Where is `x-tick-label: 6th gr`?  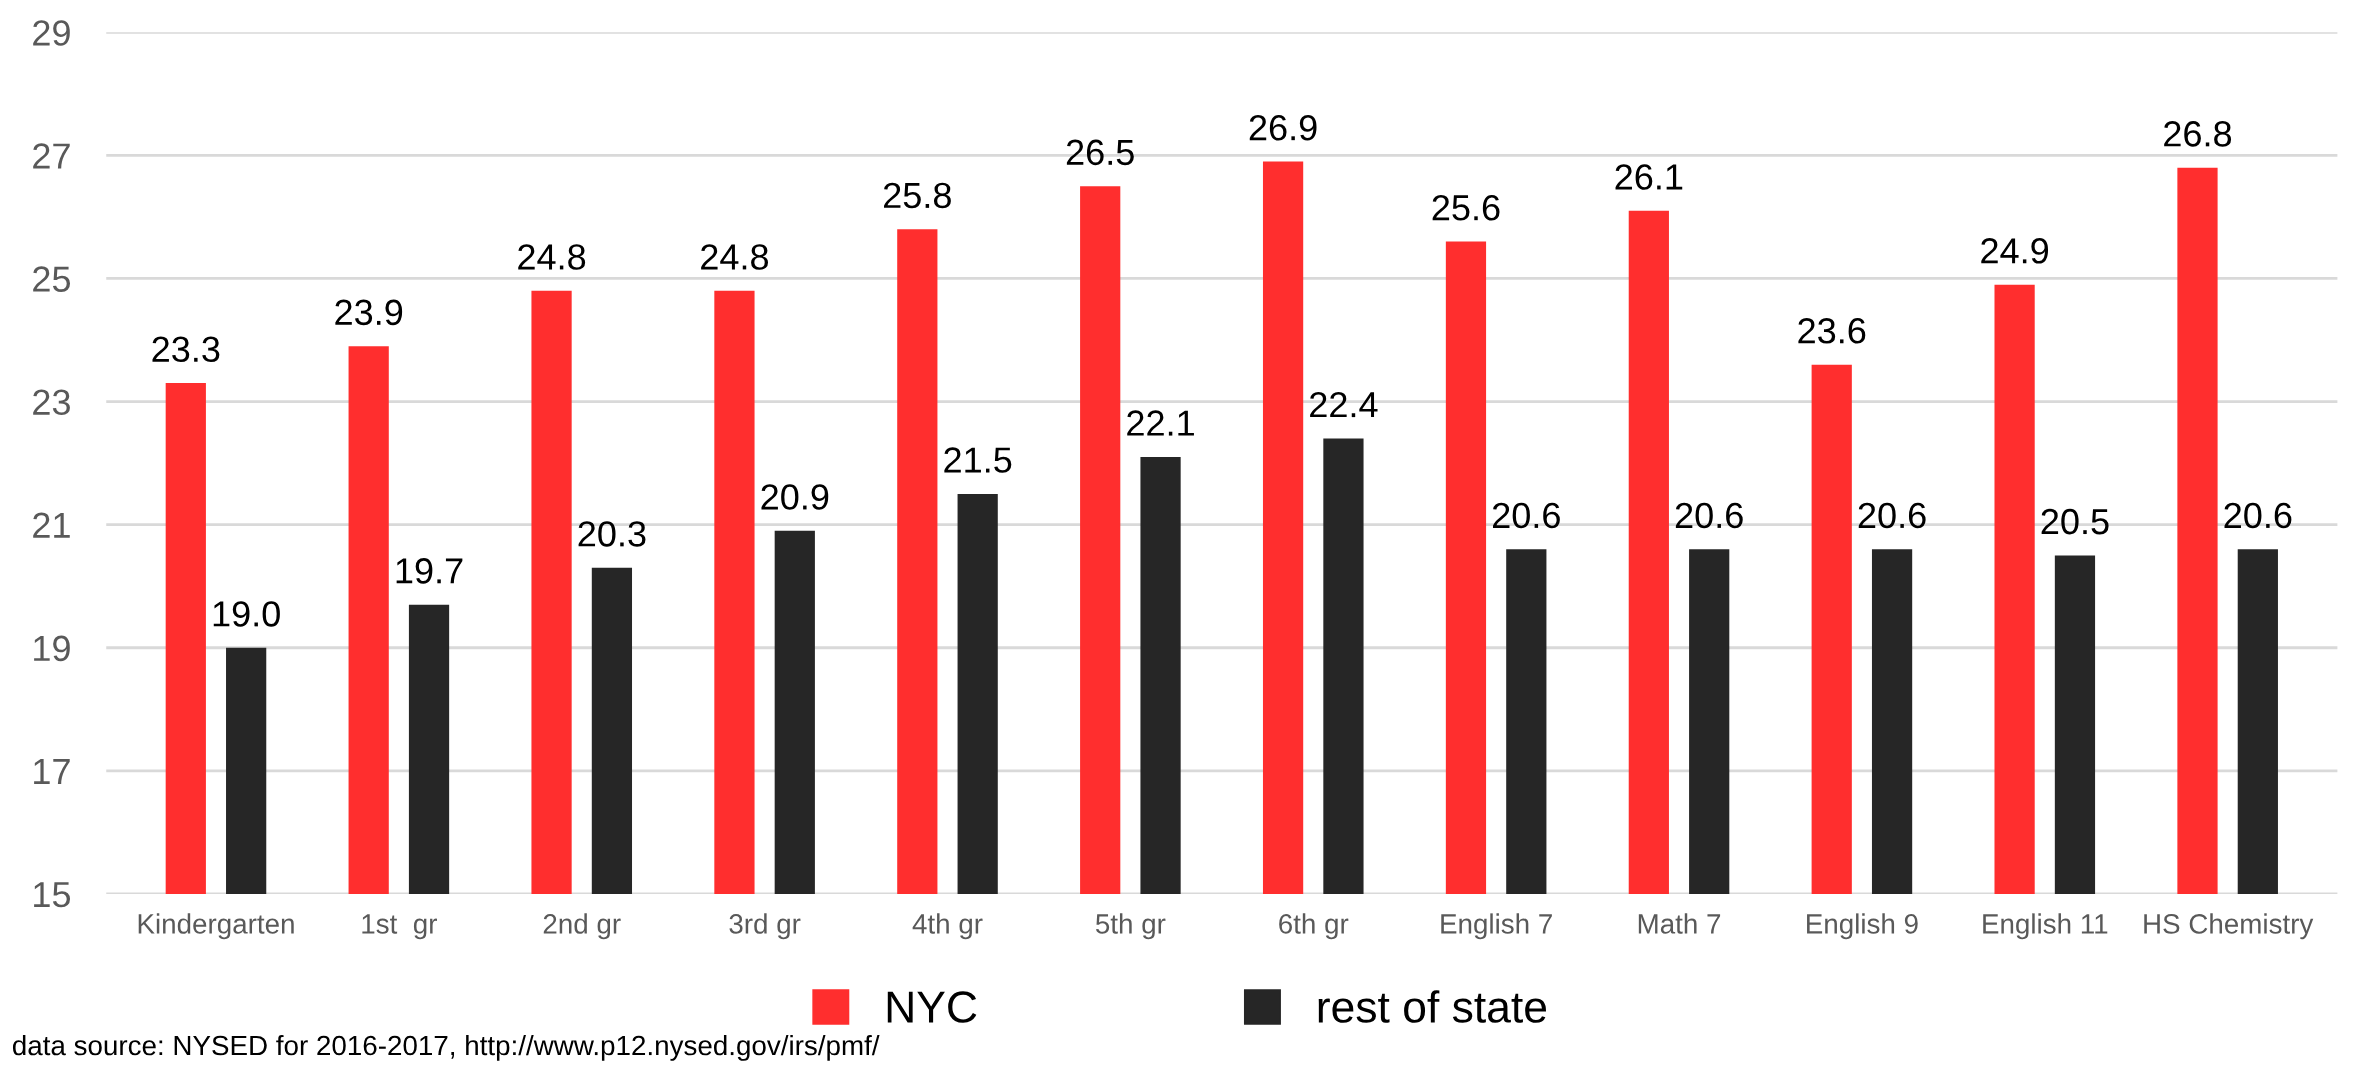
x-tick-label: 6th gr is located at coordinates (1314, 926).